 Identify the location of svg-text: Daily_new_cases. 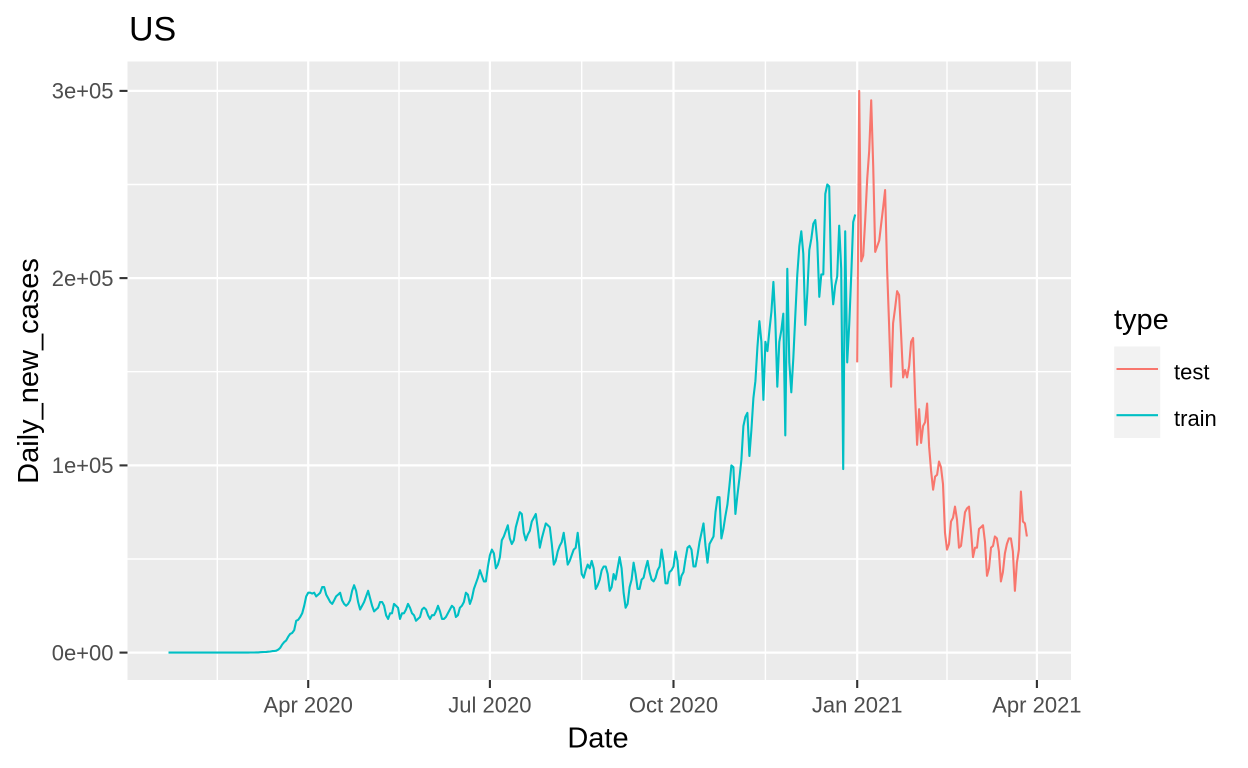
(29, 371).